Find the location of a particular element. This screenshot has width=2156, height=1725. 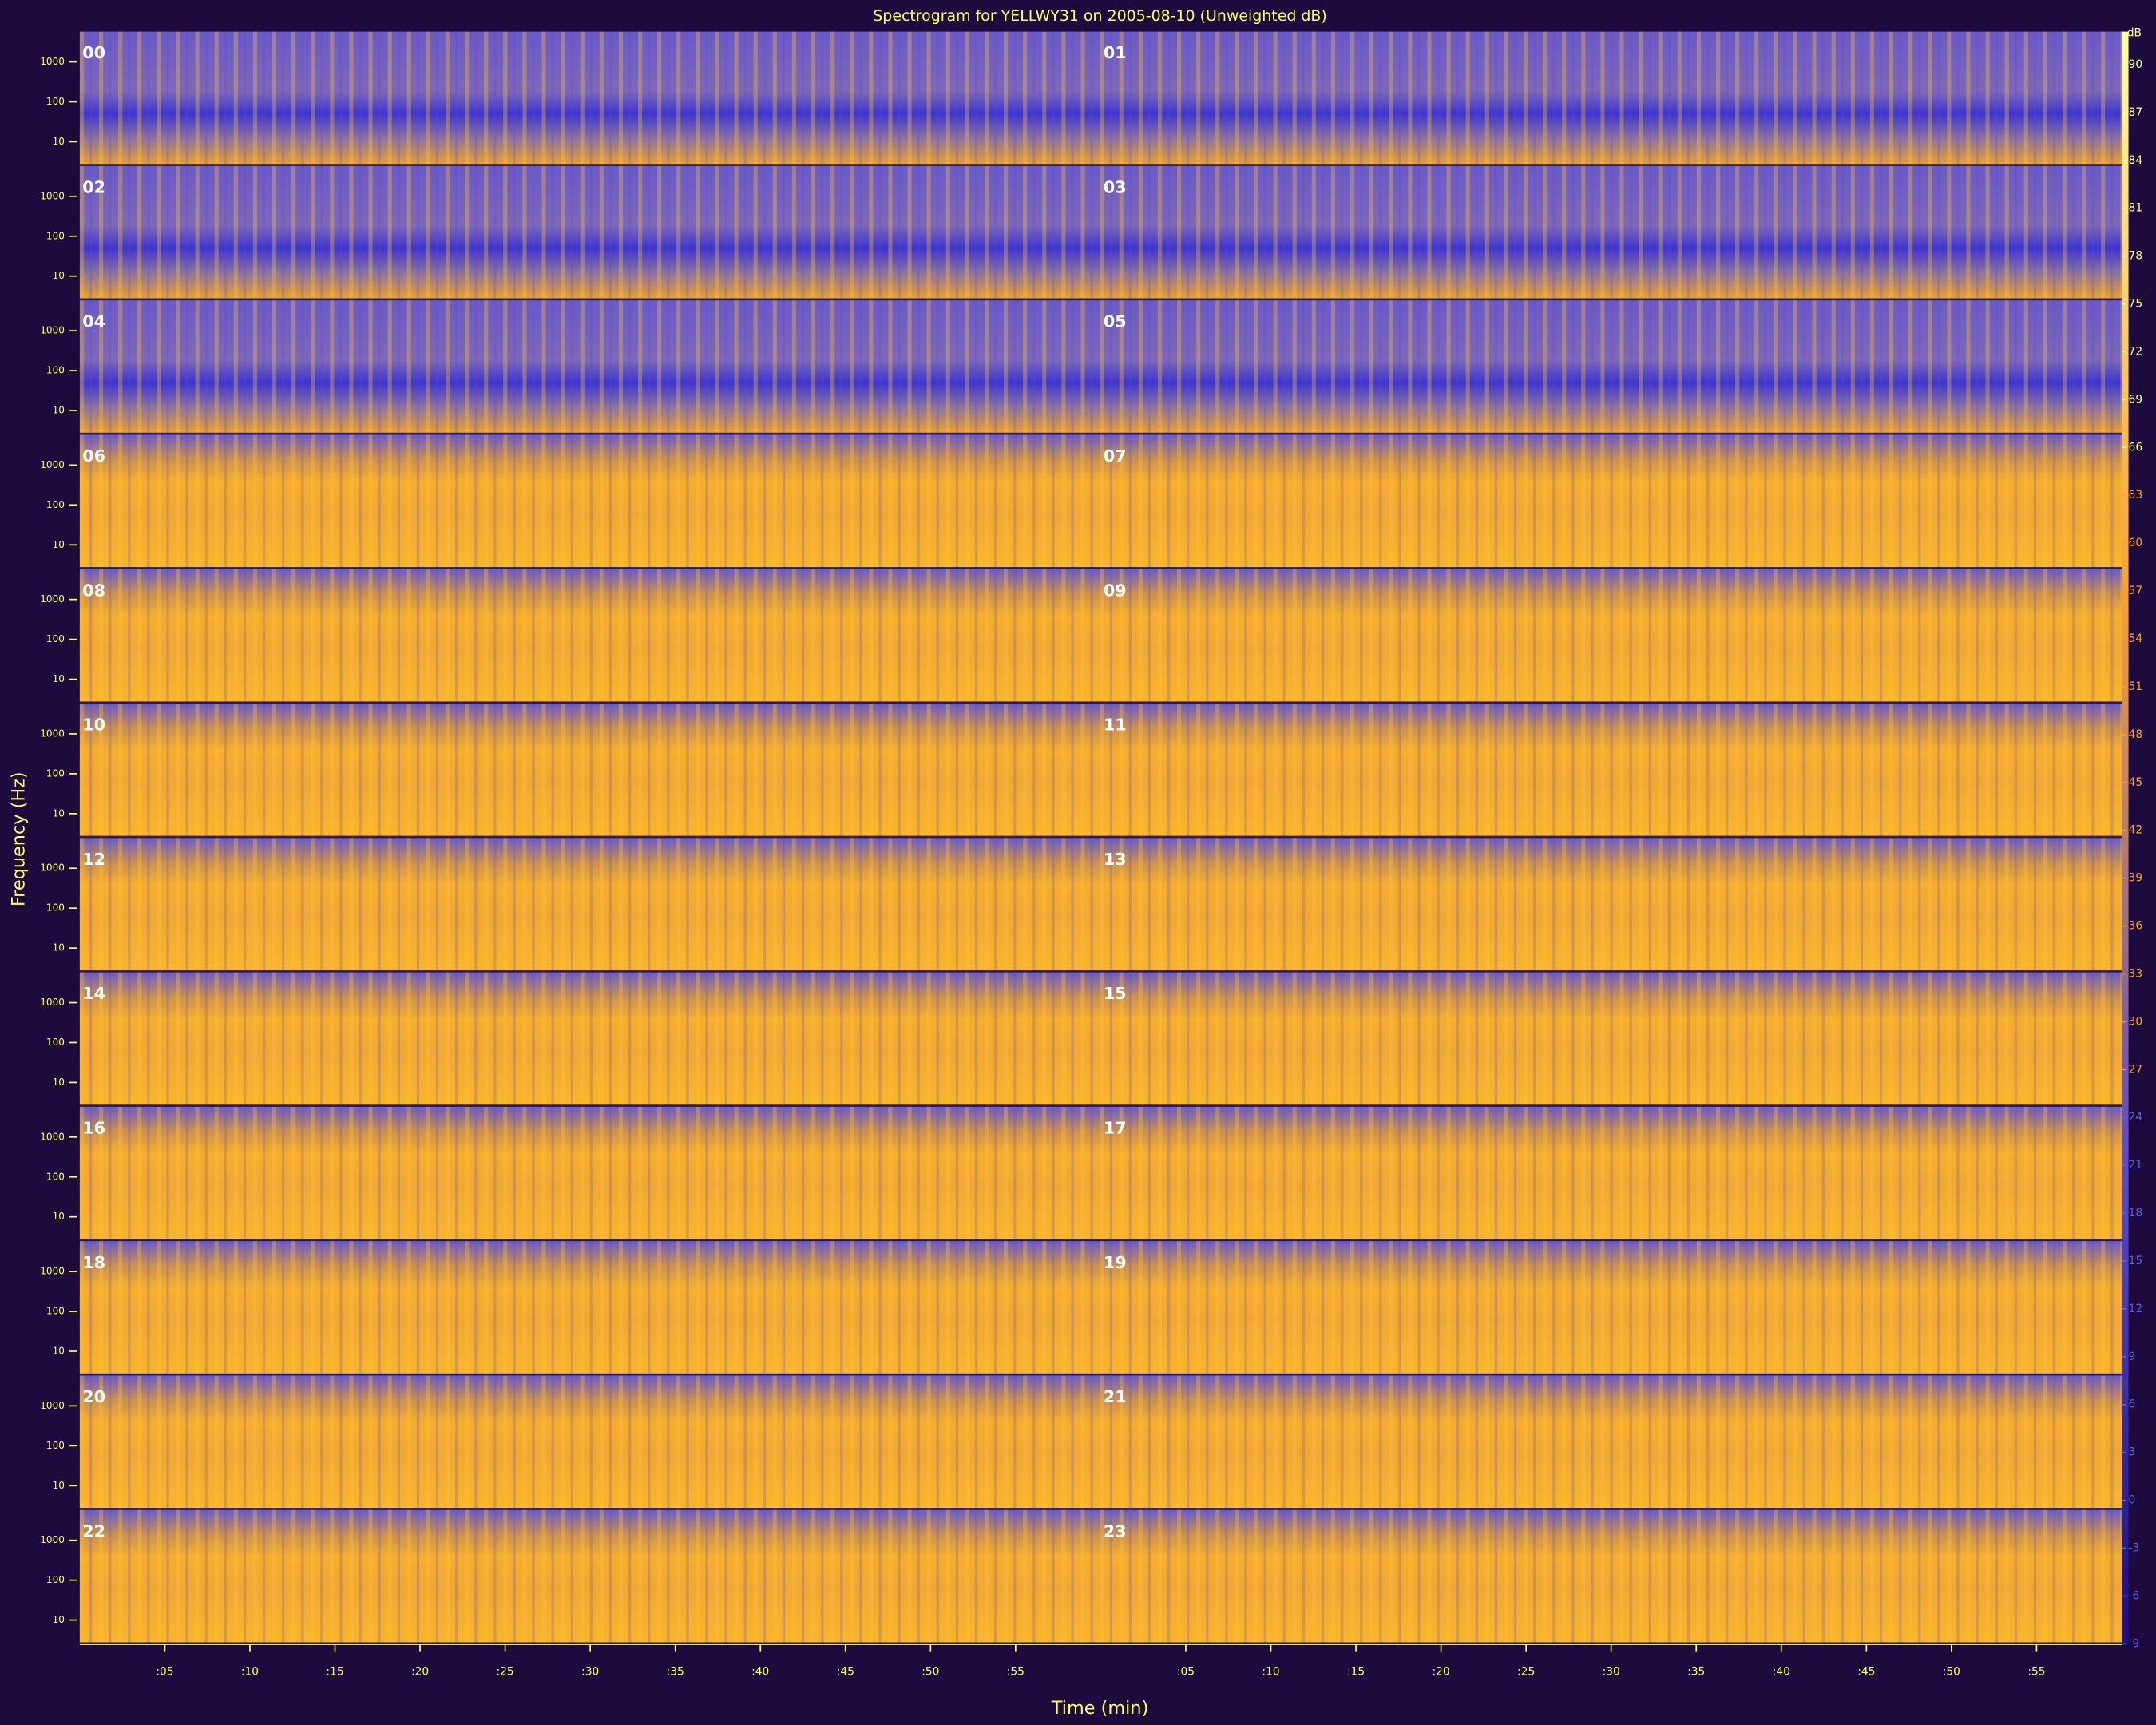

colorbar-tick-label: 21 is located at coordinates (2136, 1165).